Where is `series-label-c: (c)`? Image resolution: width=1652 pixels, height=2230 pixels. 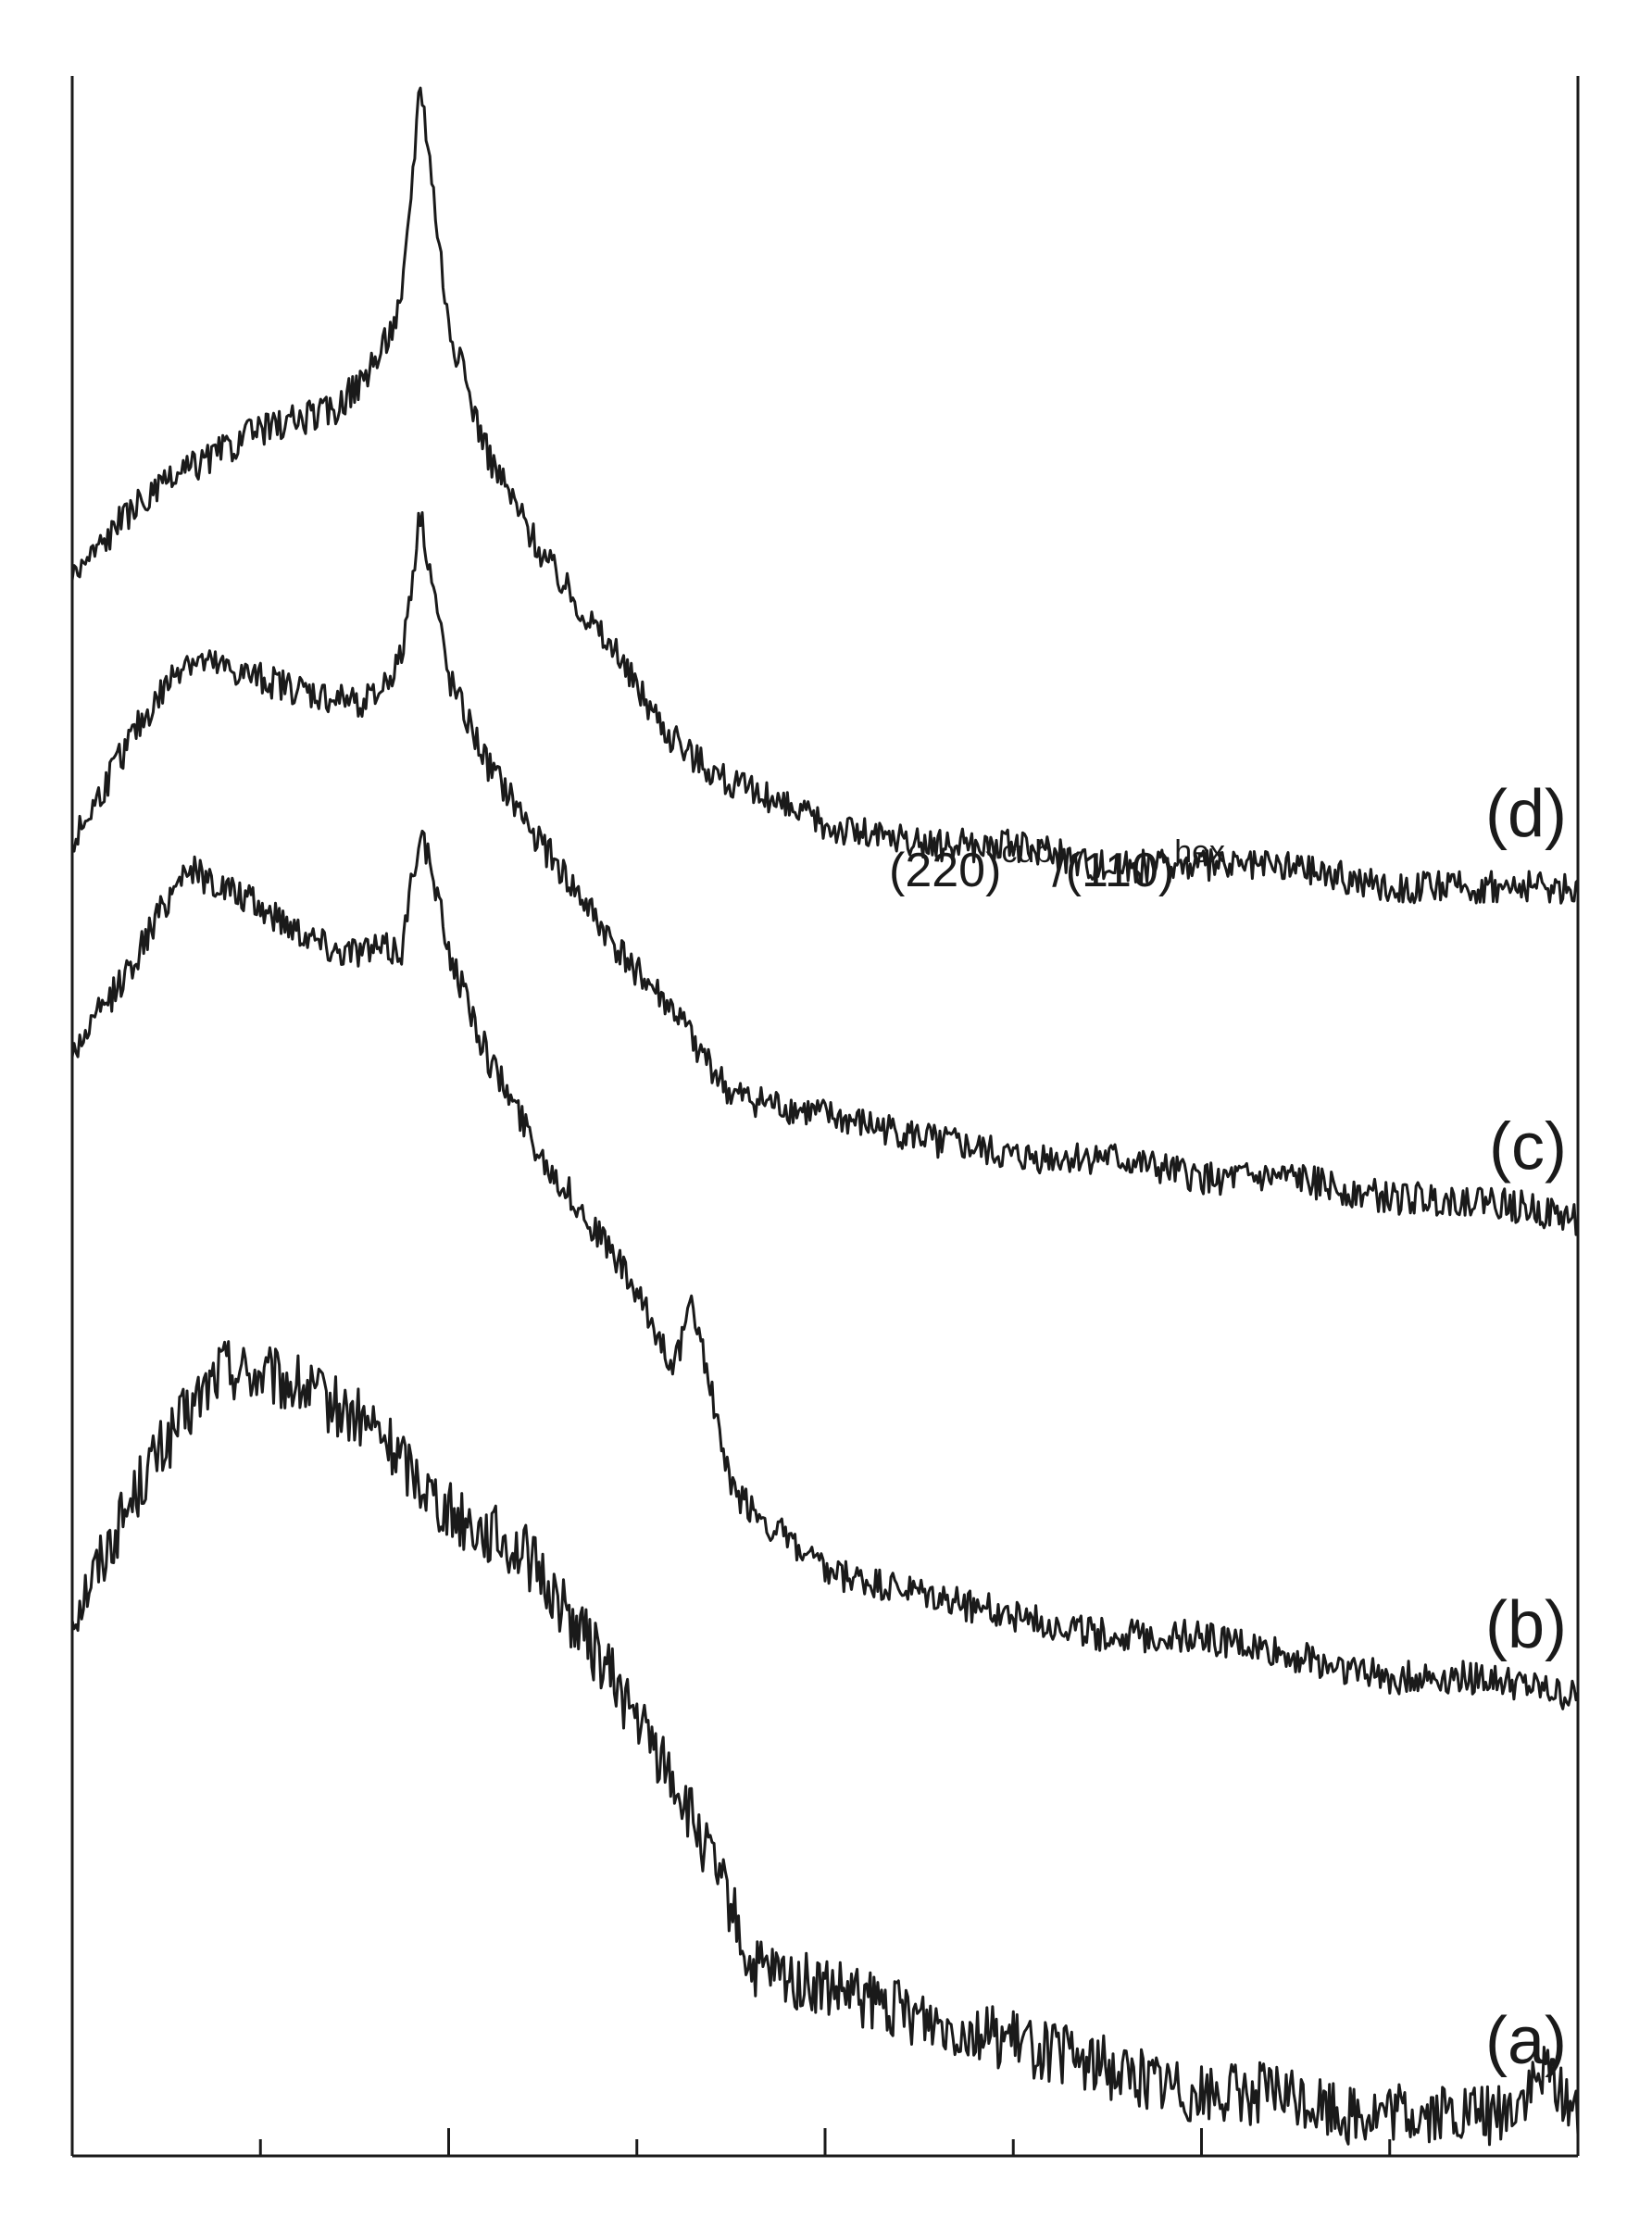 series-label-c: (c) is located at coordinates (1528, 1146).